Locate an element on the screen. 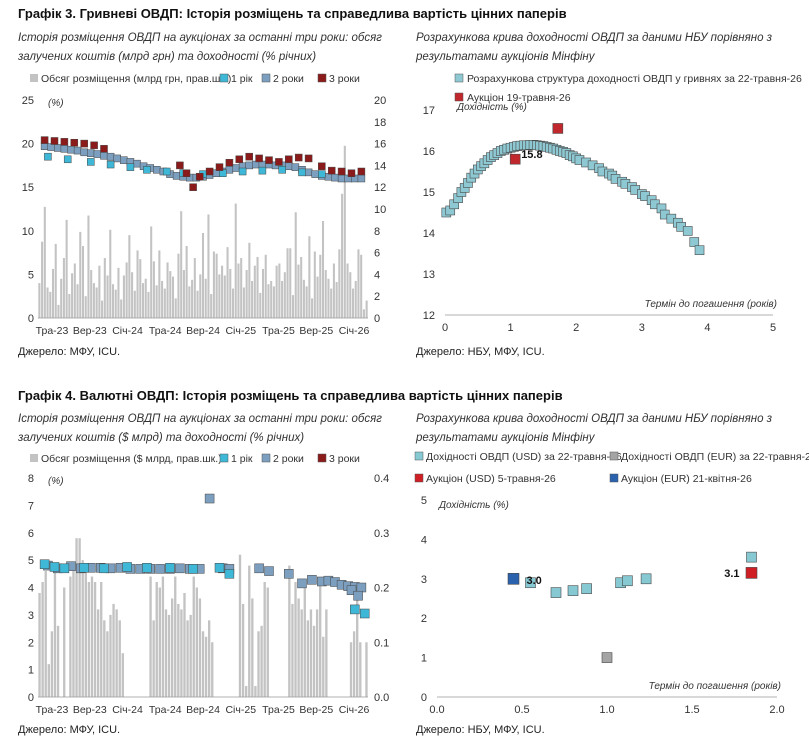 This screenshot has width=809, height=747. uah-curve-data-label: 15.8 is located at coordinates (531, 155).